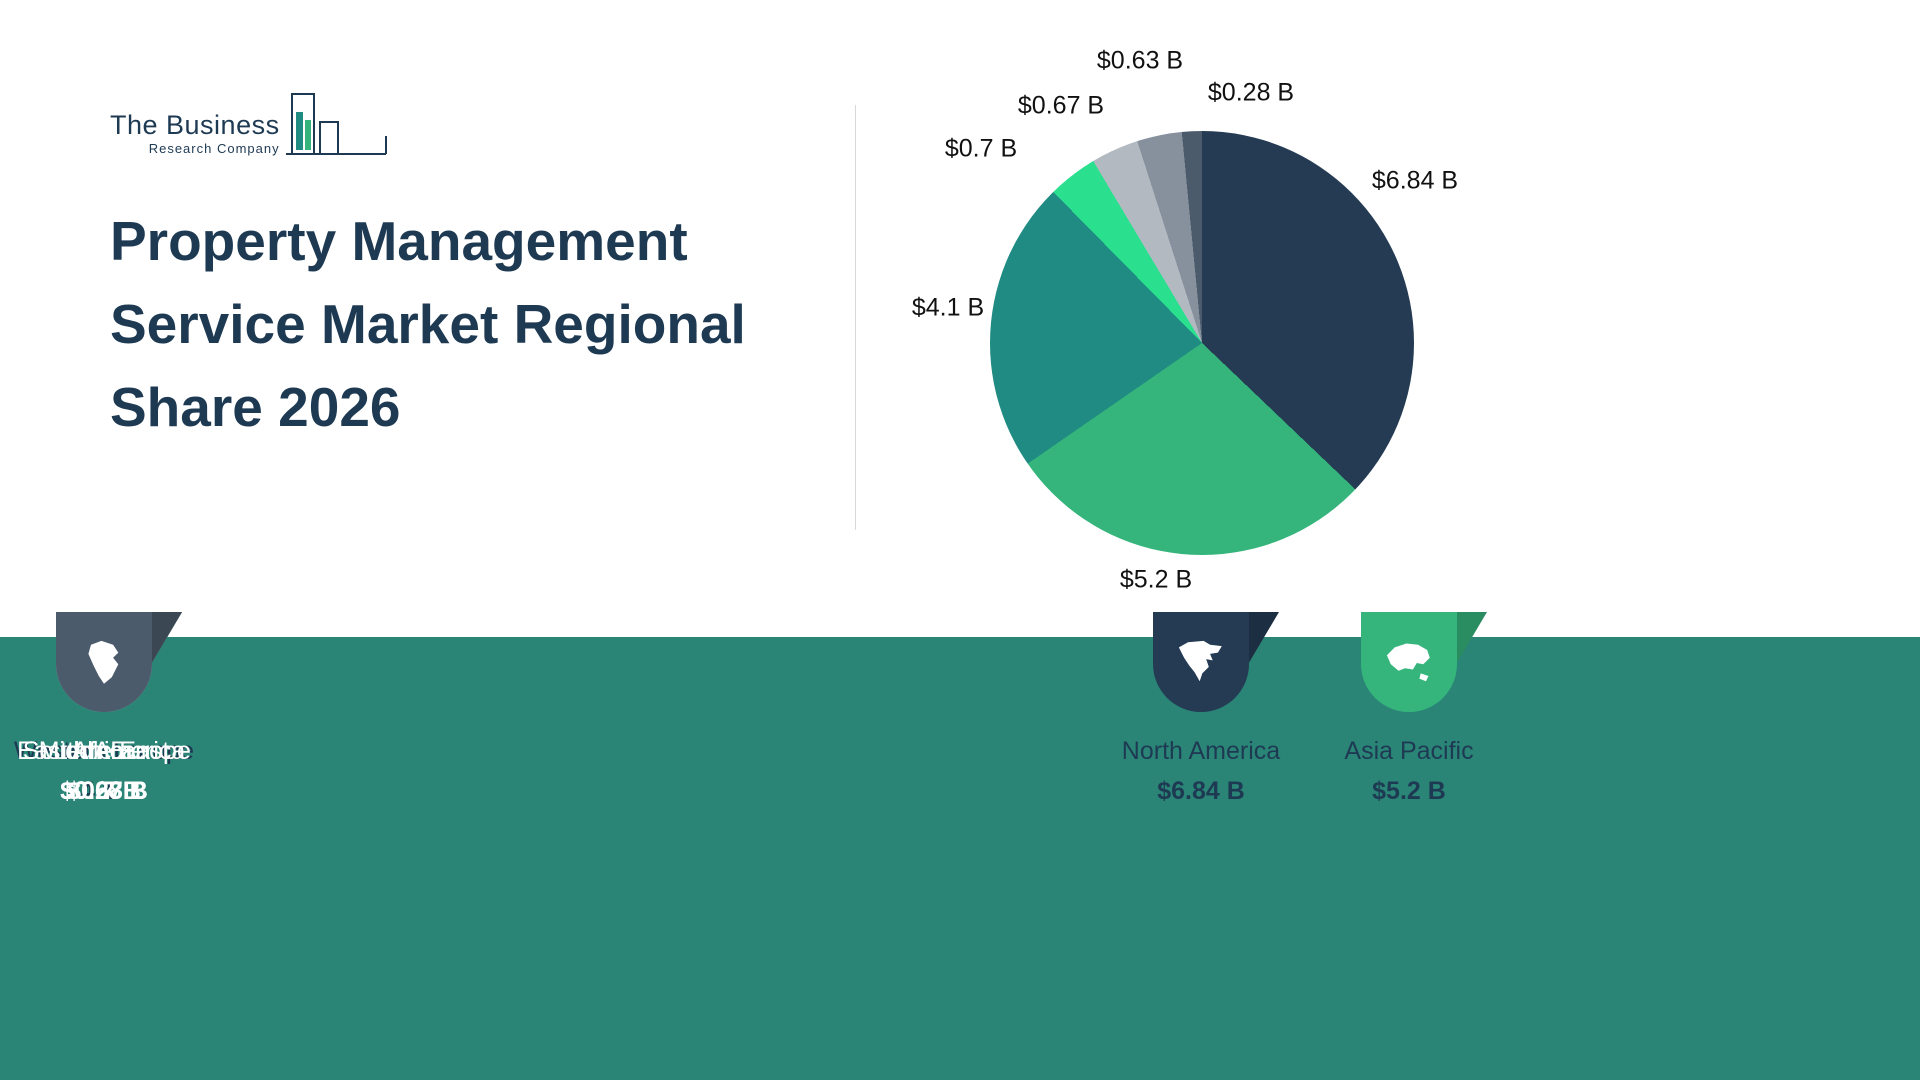  I want to click on legend-label: Eastern Europe, so click(104, 751).